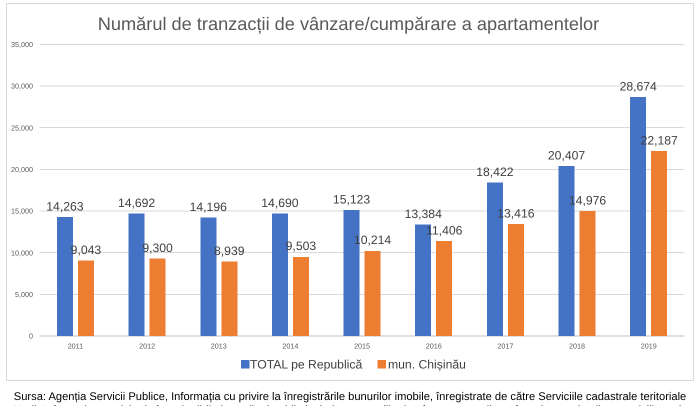 Image resolution: width=700 pixels, height=411 pixels. Describe the element at coordinates (22, 44) in the screenshot. I see `svg-text: 35,000` at that location.